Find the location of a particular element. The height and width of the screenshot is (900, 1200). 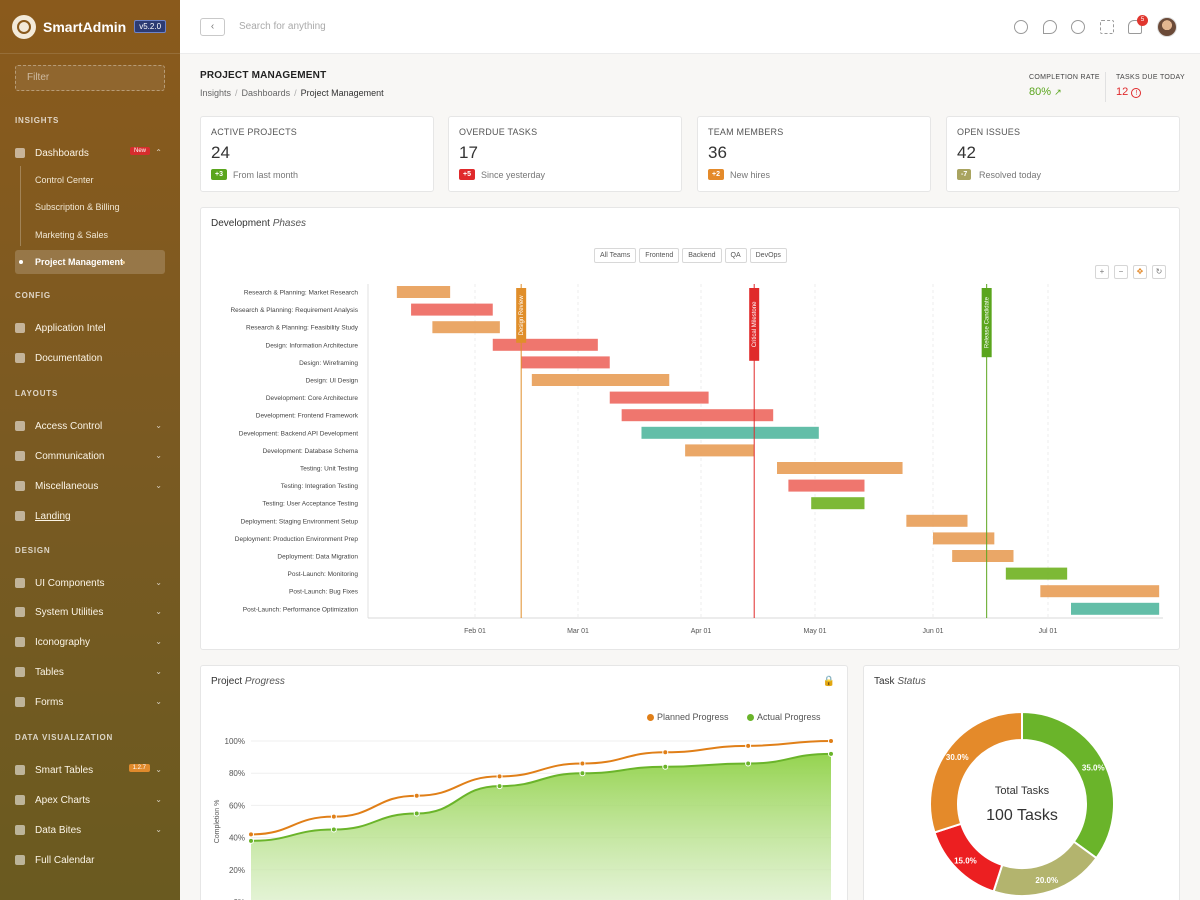

sidebar-item-label: Tables is located at coordinates (49, 672).